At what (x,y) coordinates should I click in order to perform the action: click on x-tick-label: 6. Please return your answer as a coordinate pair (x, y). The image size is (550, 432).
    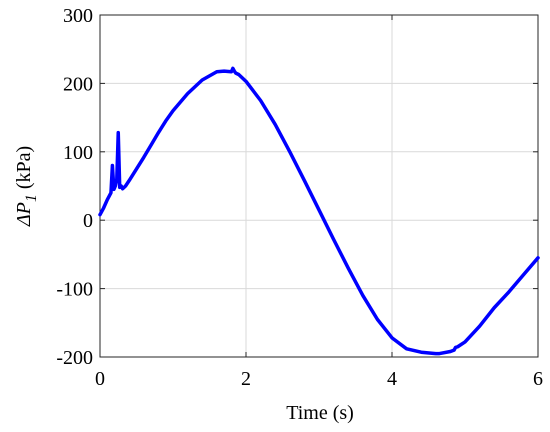
    Looking at the image, I should click on (538, 379).